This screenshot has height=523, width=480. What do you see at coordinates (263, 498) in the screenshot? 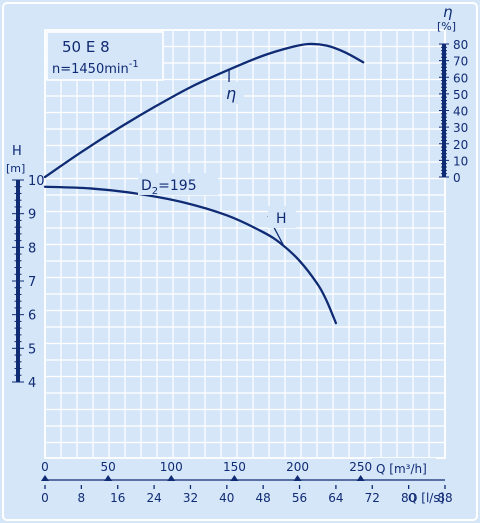
I see `x-tick-label-ls: 48` at bounding box center [263, 498].